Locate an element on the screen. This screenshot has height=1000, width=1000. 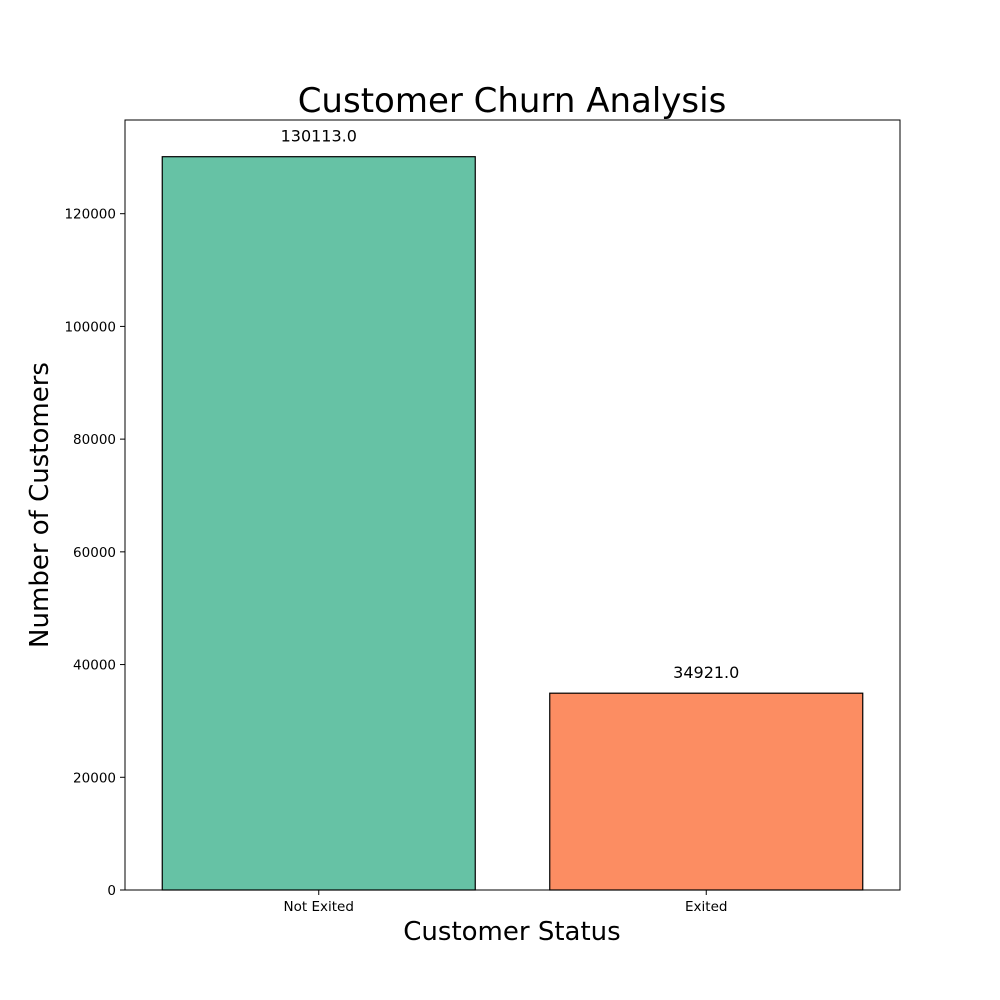
x-axis-label: Customer Status is located at coordinates (511, 932).